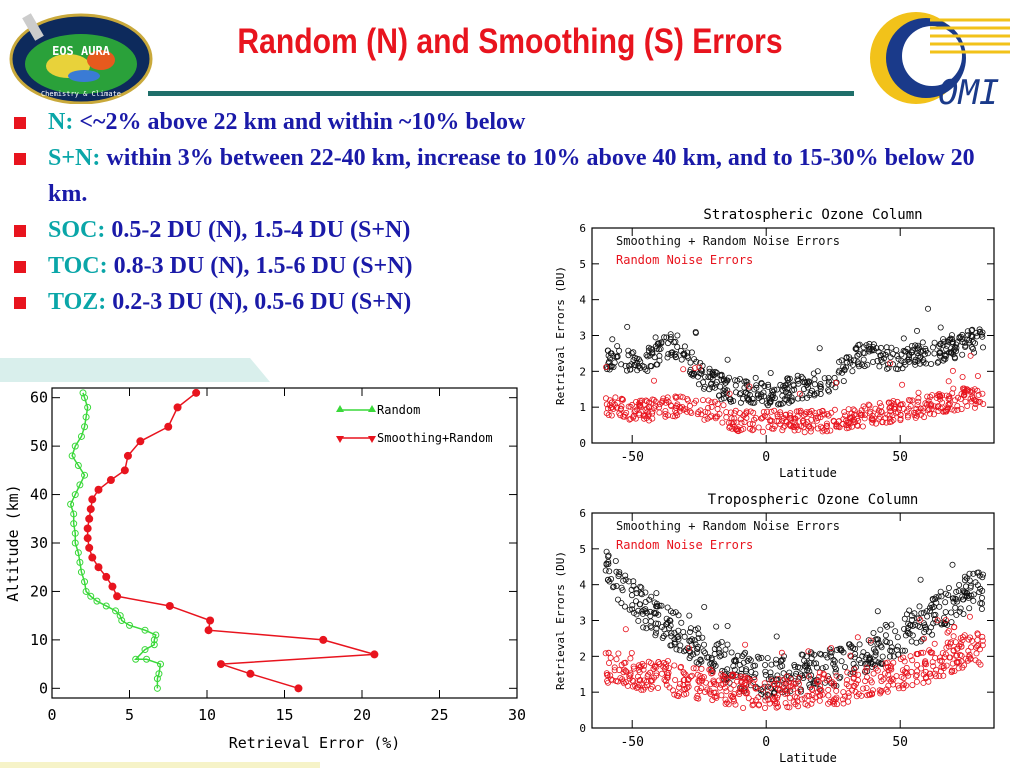  I want to click on legend-marker, so click(372, 439).